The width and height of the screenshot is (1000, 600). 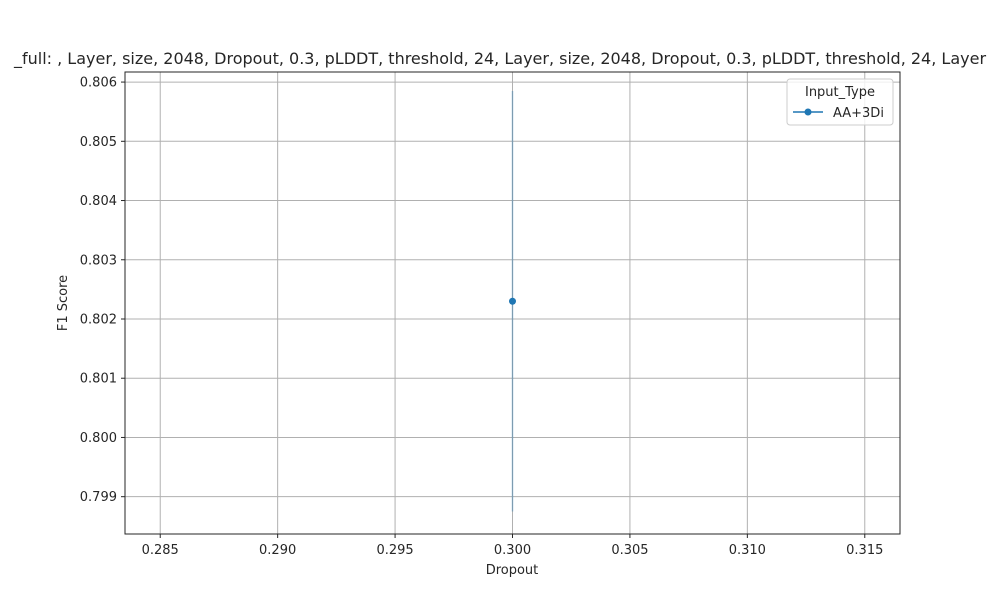 I want to click on data-point, so click(x=512, y=301).